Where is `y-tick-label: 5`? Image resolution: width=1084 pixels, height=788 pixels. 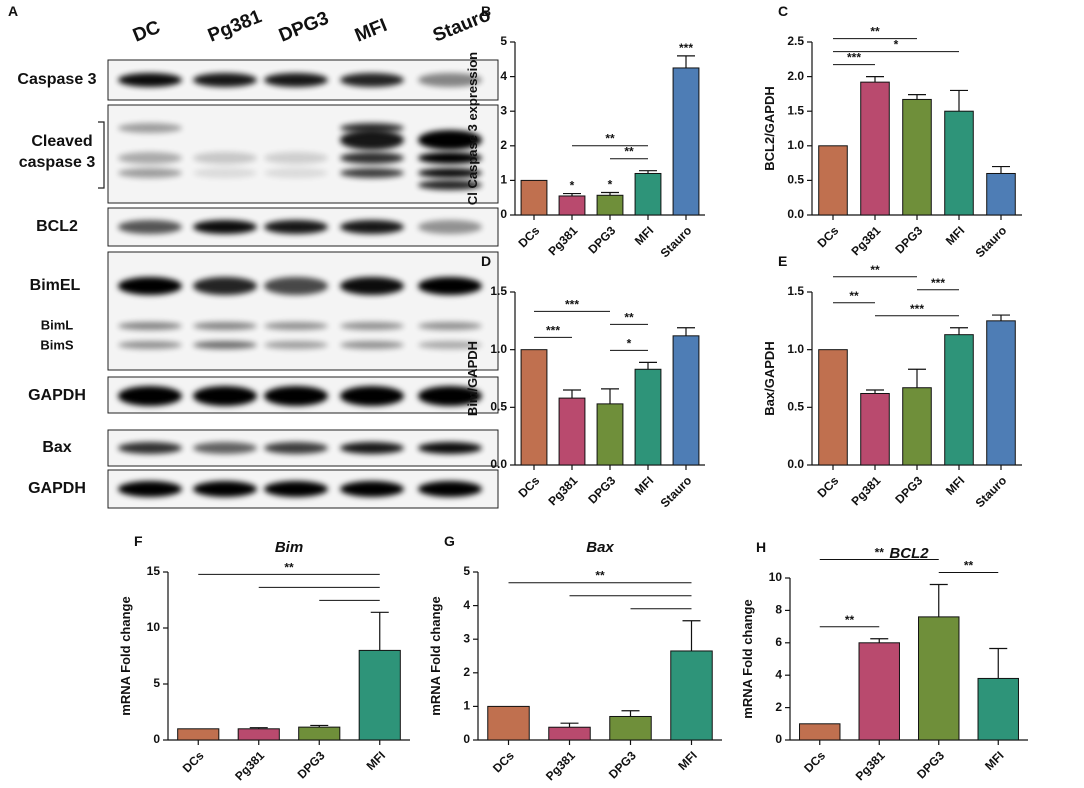 y-tick-label: 5 is located at coordinates (503, 41).